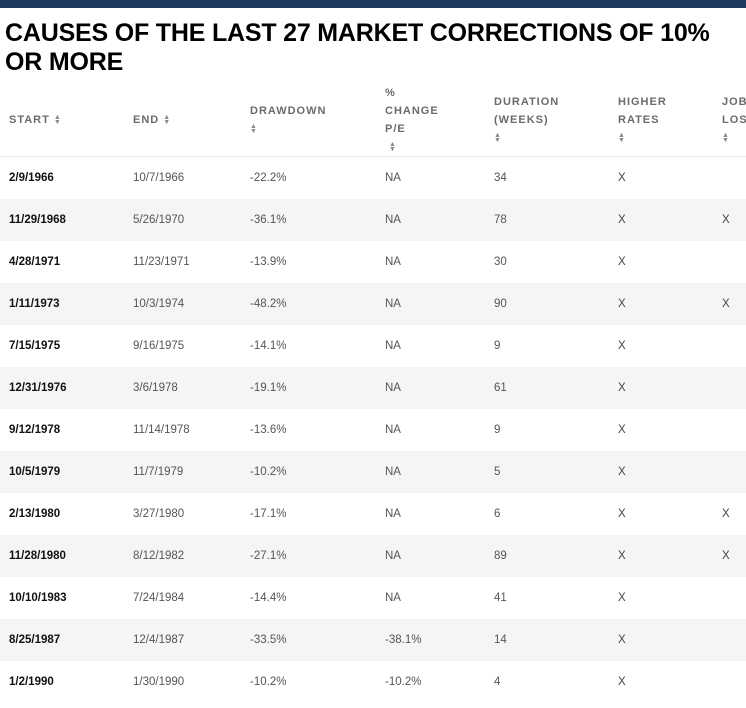  Describe the element at coordinates (373, 262) in the screenshot. I see `table-row: 4/28/1971 11/23/1971 -13.9% NA 30 X` at that location.